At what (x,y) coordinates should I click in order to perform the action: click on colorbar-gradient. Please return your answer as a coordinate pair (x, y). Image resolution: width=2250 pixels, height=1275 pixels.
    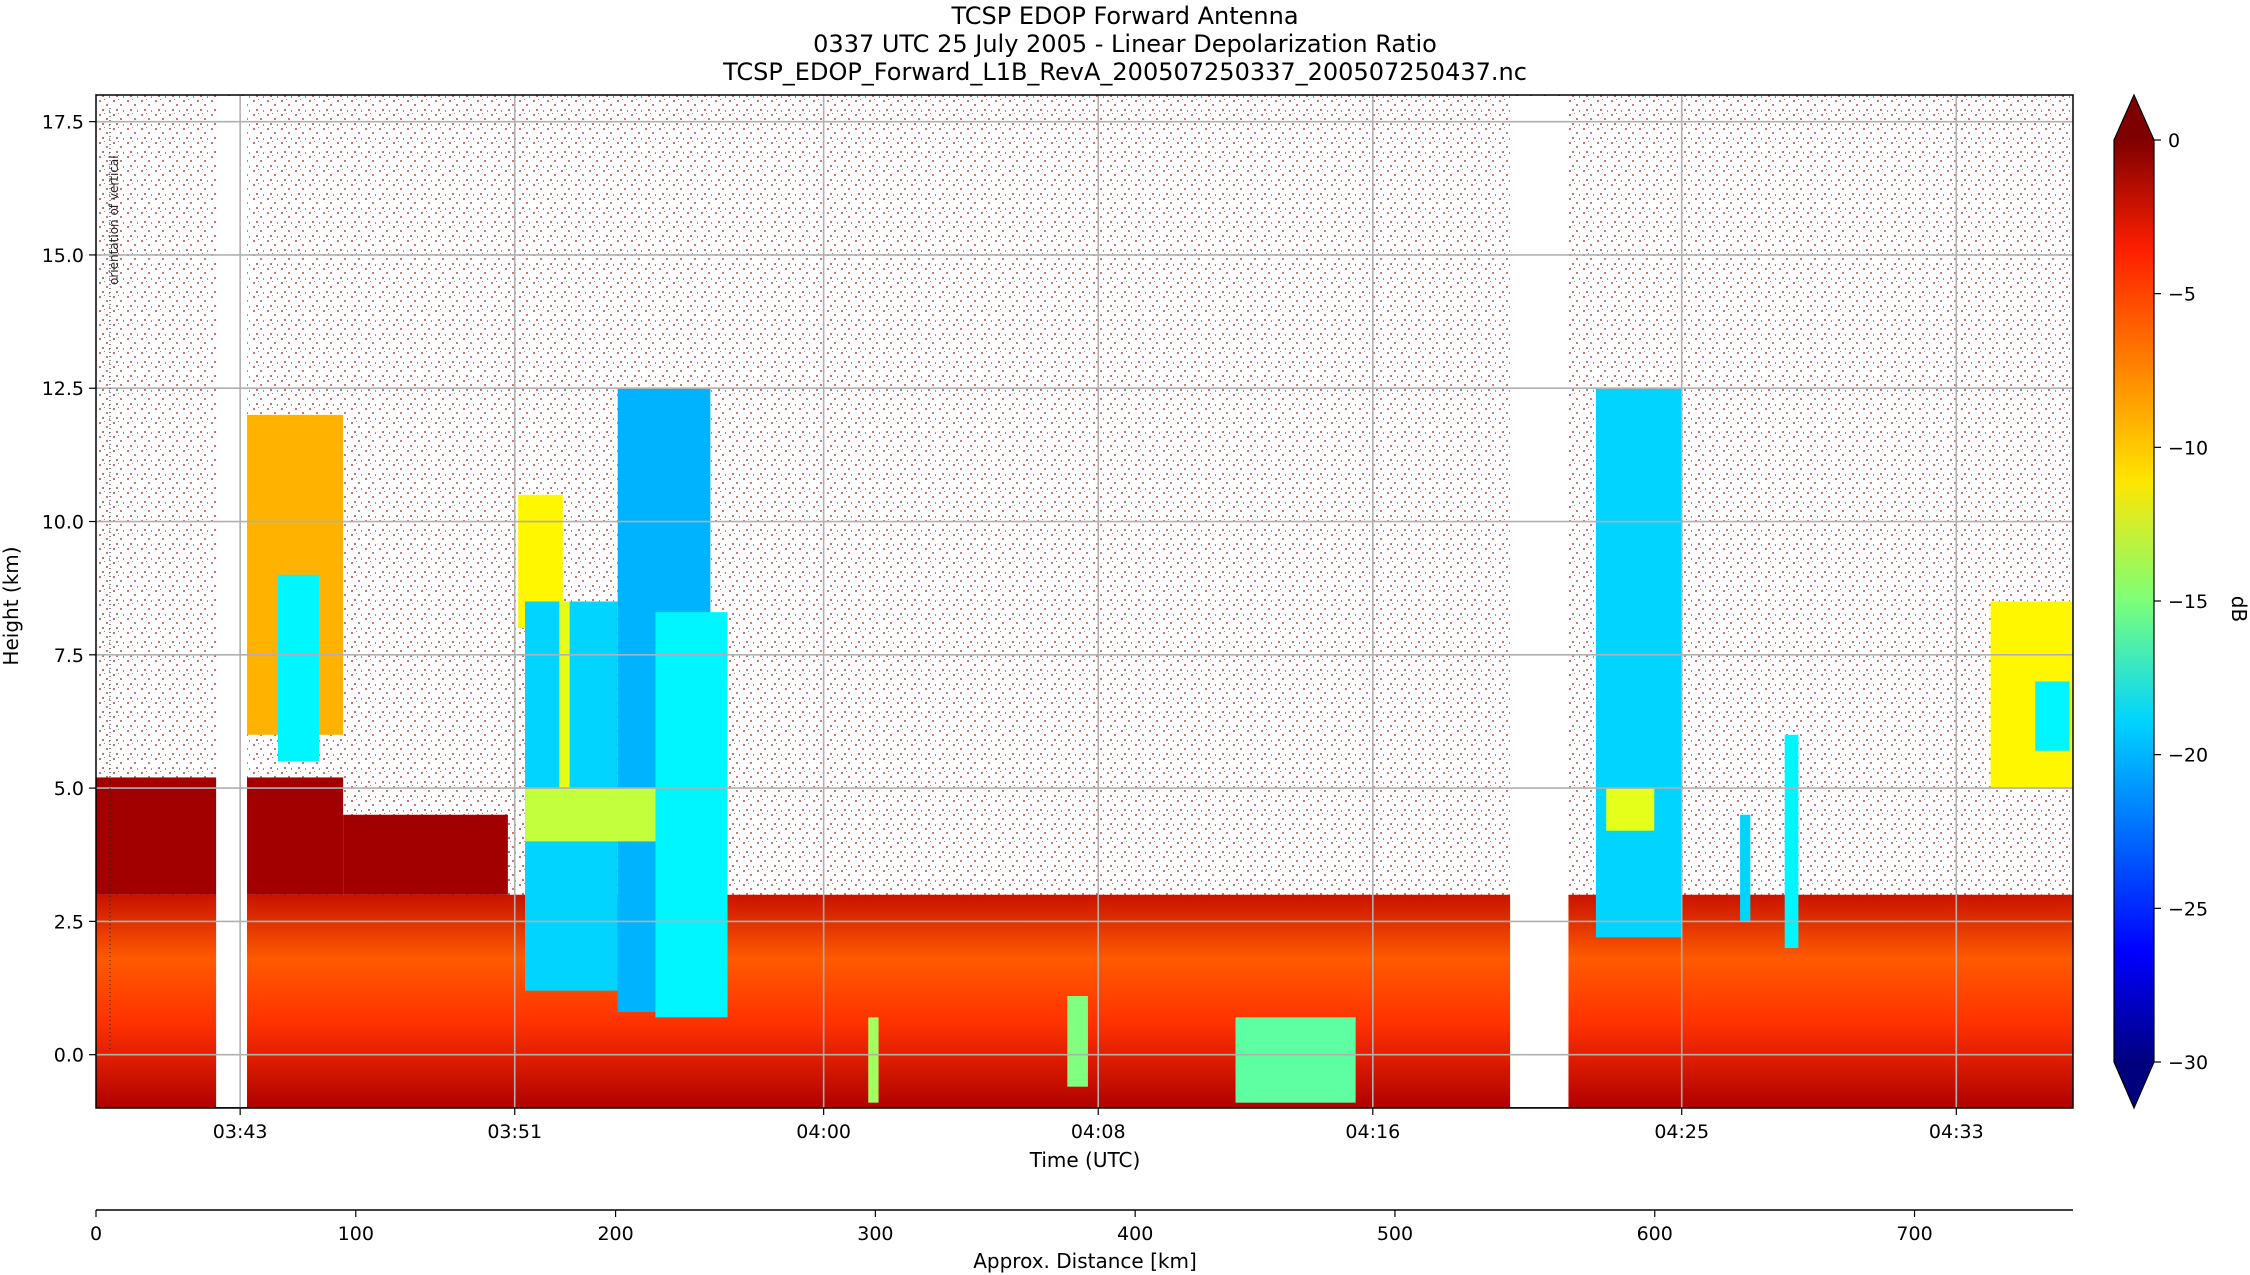
    Looking at the image, I should click on (2134, 601).